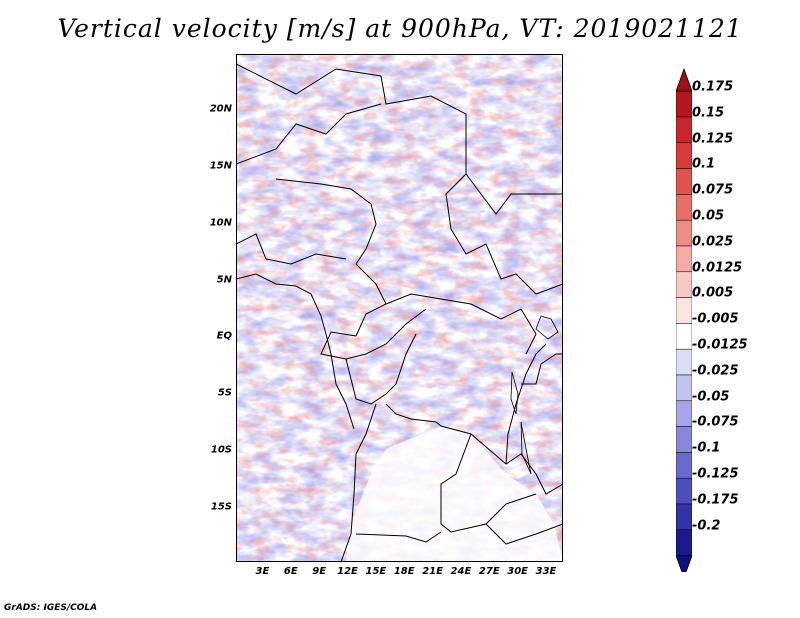  Describe the element at coordinates (214, 308) in the screenshot. I see `latitude-axis: 20N 15N 10N 5N EQ 5S 10S 15S` at that location.